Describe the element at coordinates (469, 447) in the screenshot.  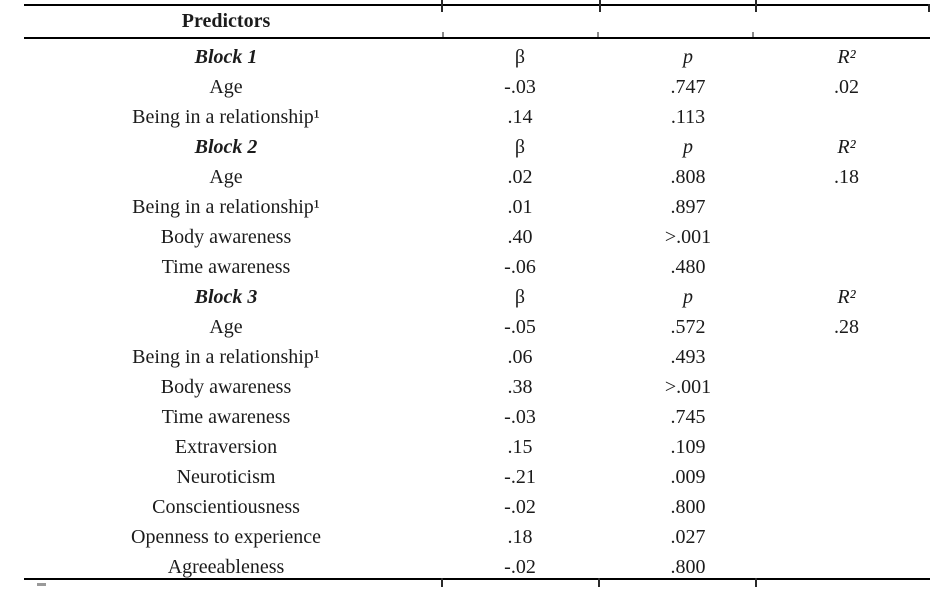
I see `predictor-row: Extraversion .15 .109` at that location.